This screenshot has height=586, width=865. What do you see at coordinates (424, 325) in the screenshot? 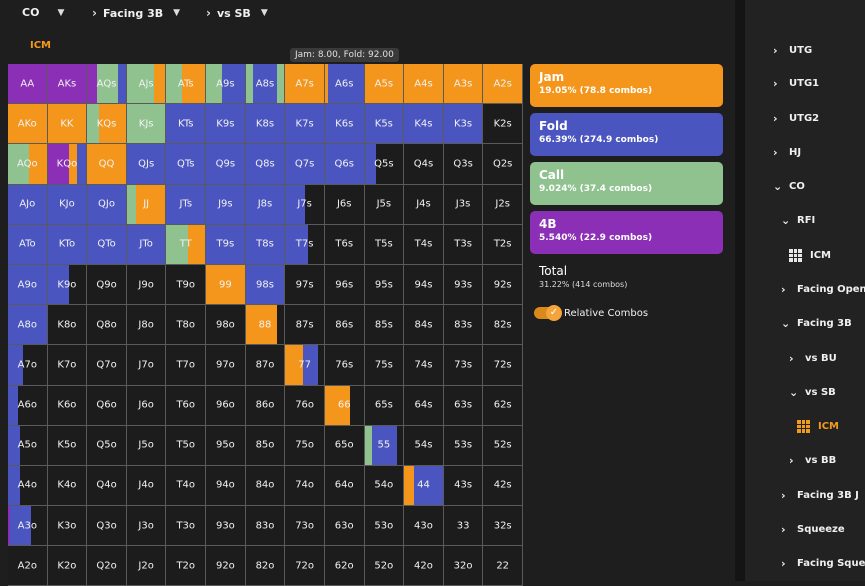
I see `hand-cell-84s: 84s` at bounding box center [424, 325].